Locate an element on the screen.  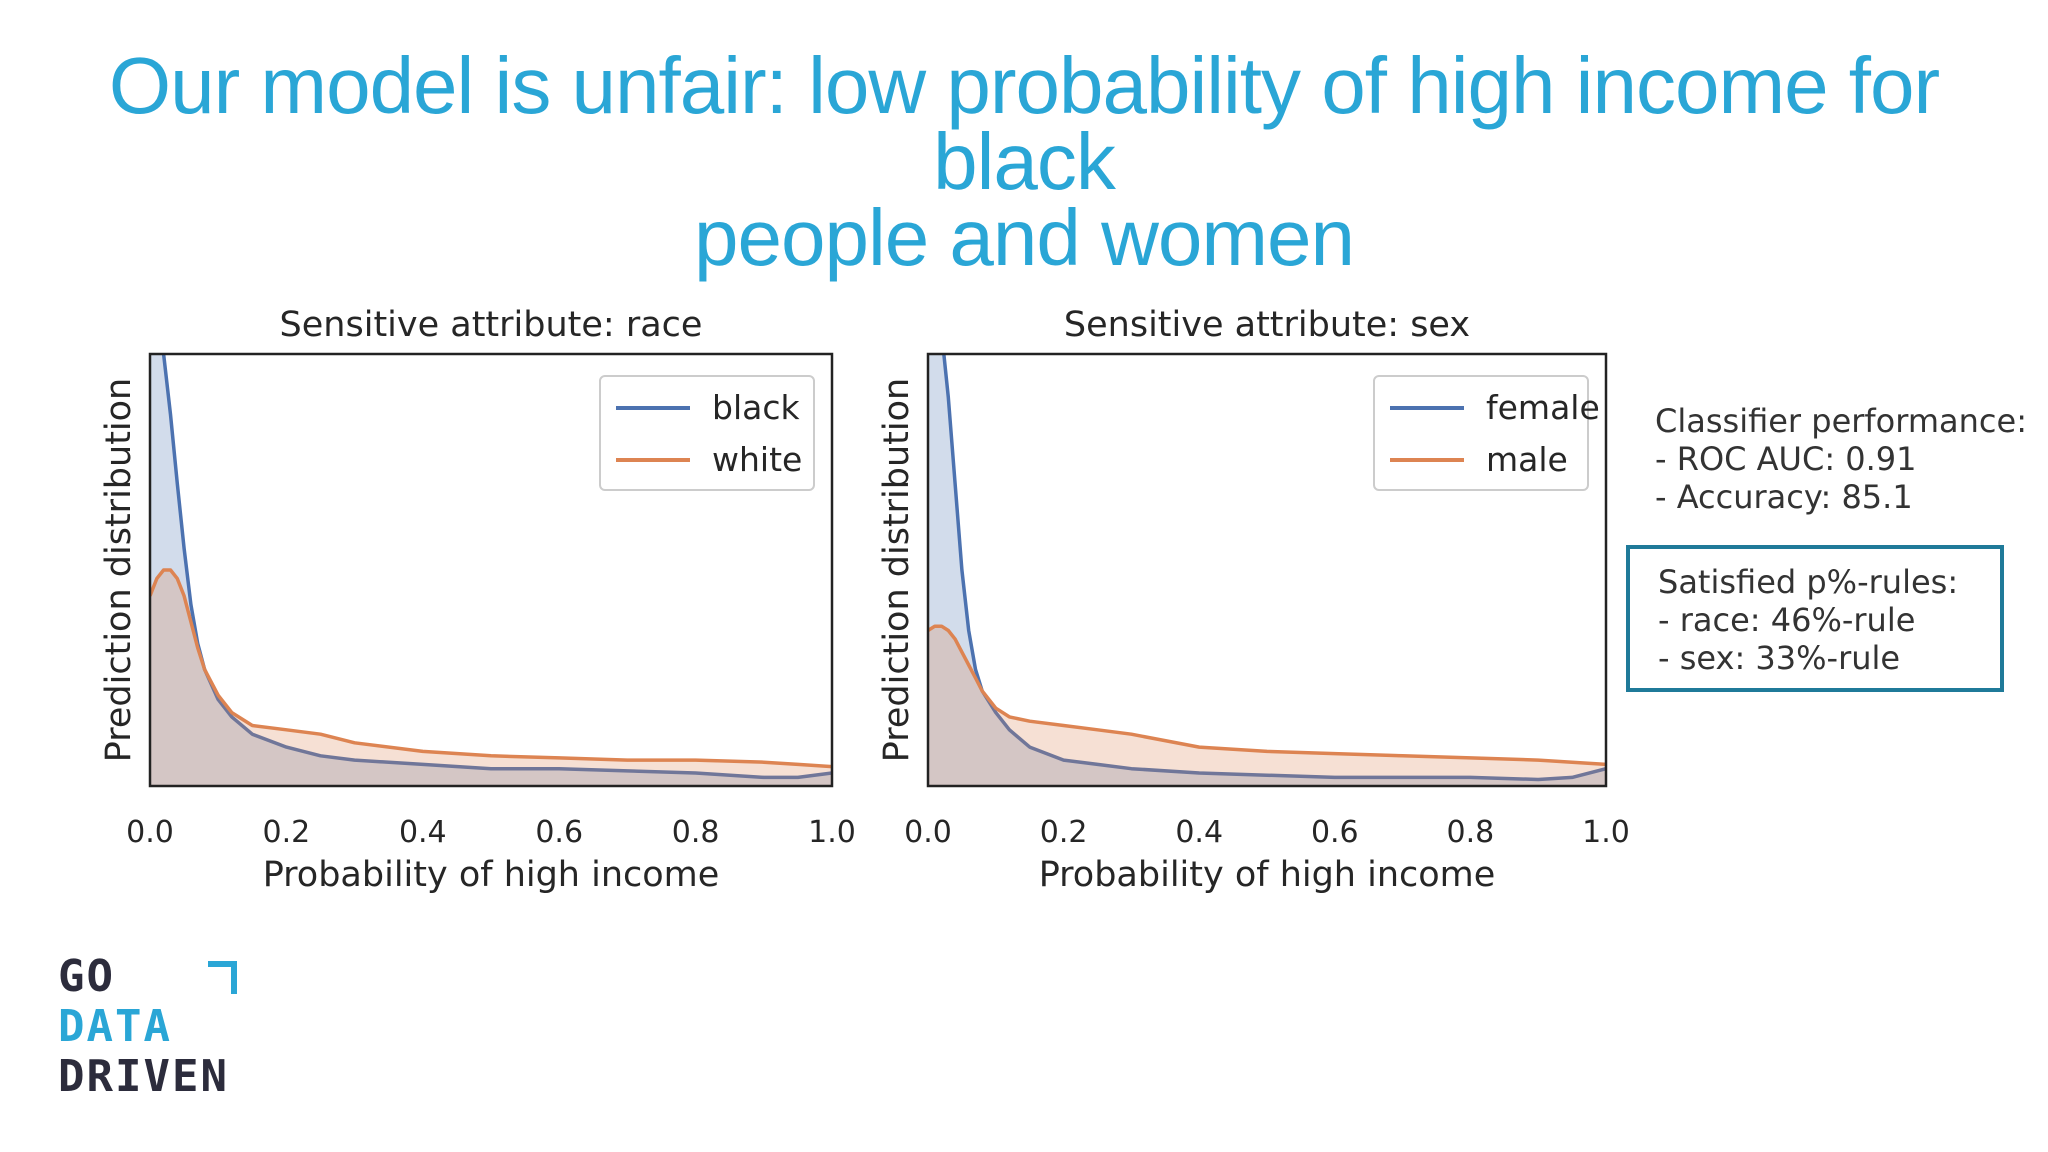
series-line-white is located at coordinates (491, 668).